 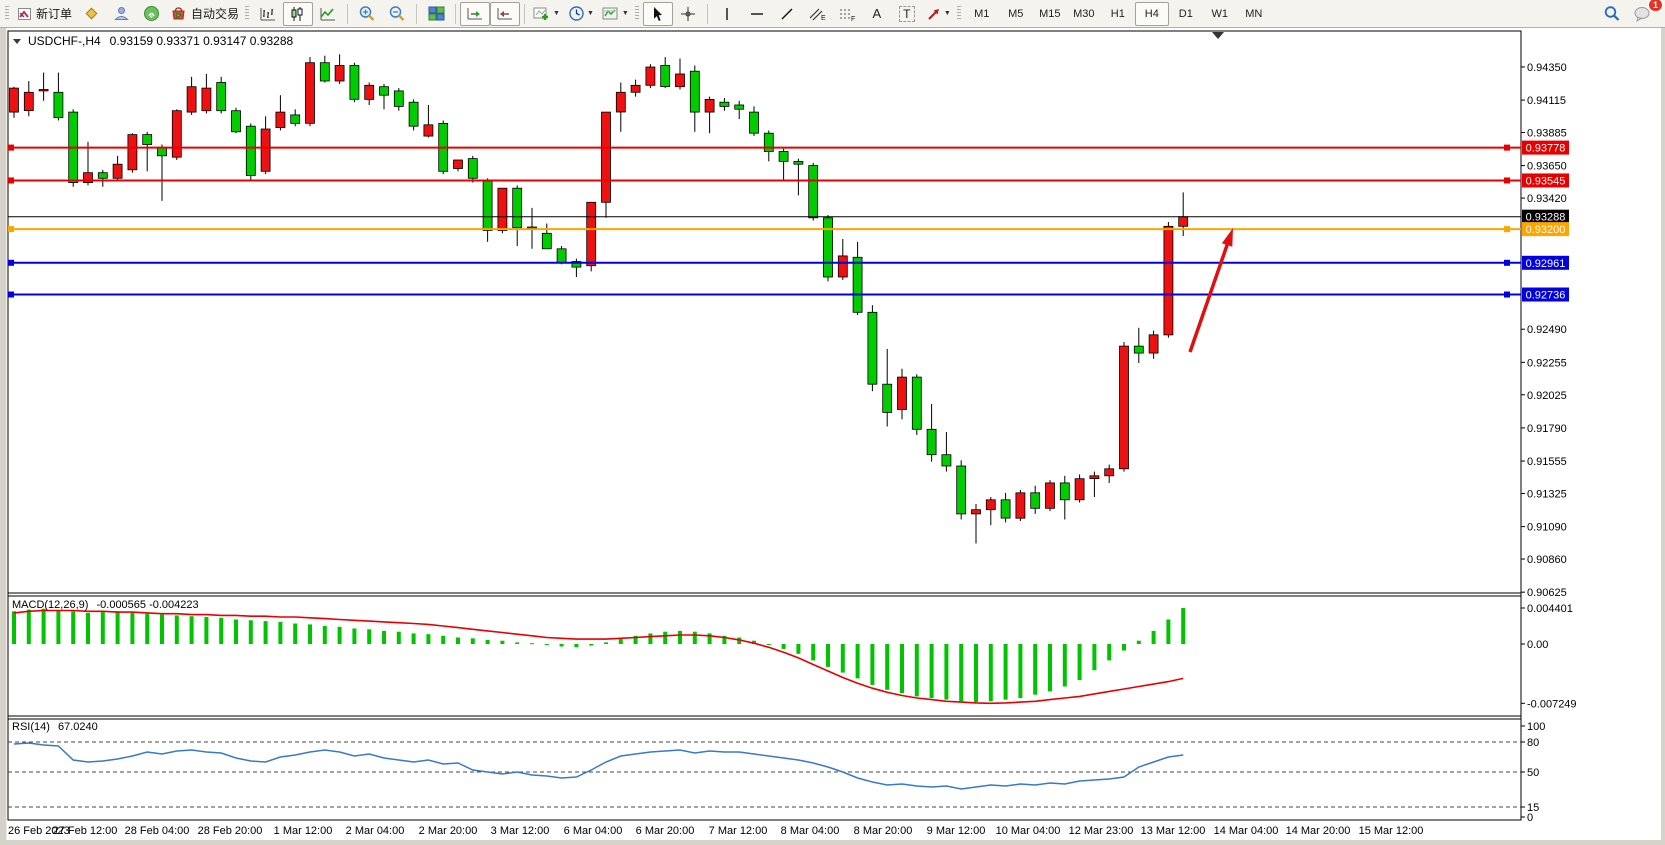 What do you see at coordinates (91, 14) in the screenshot?
I see `open-chart-button` at bounding box center [91, 14].